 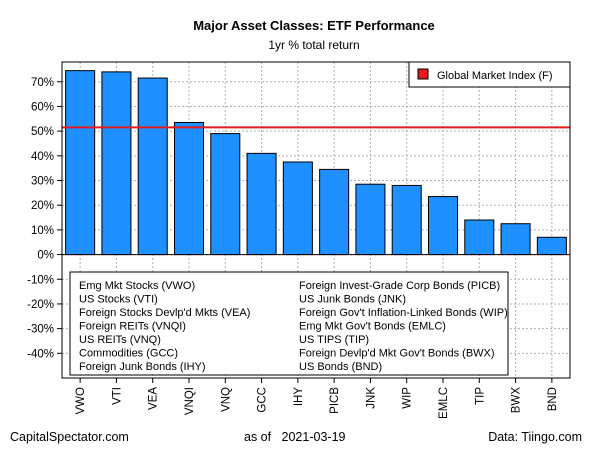 What do you see at coordinates (40, 305) in the screenshot?
I see `y-tick-label: -20%` at bounding box center [40, 305].